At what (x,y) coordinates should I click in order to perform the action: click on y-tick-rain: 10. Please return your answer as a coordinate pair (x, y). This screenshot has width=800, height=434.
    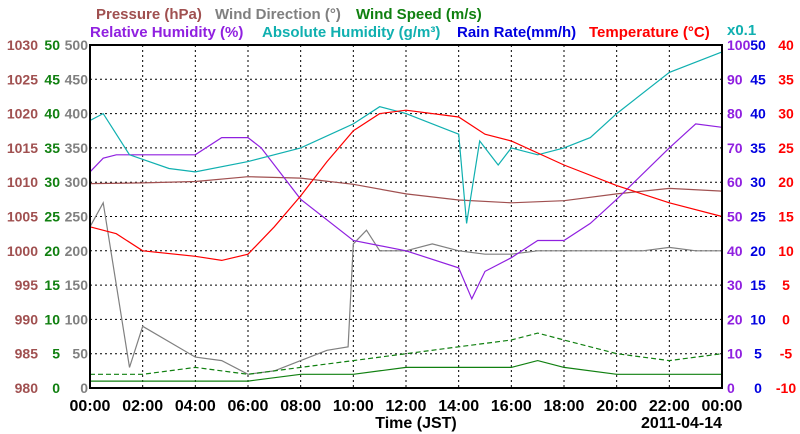
    Looking at the image, I should click on (758, 319).